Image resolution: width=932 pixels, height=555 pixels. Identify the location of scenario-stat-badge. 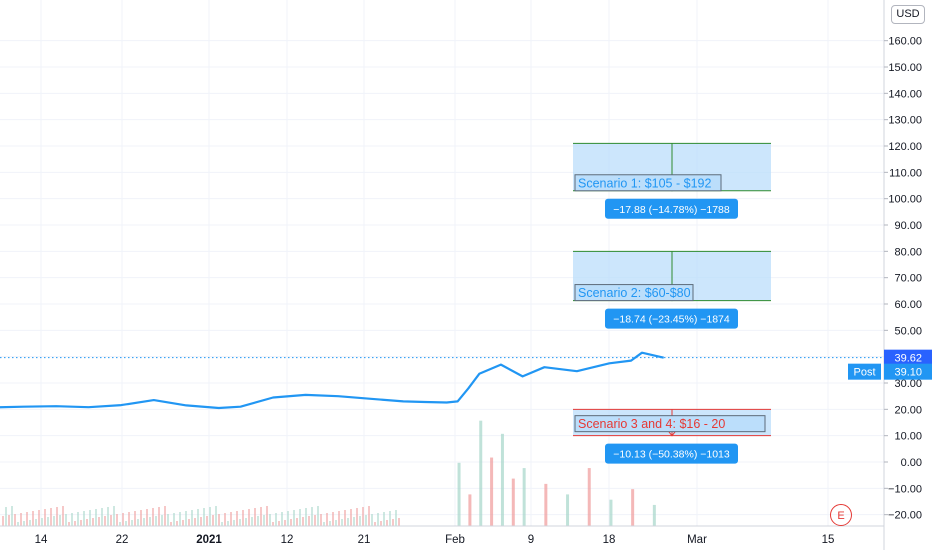
(671, 208).